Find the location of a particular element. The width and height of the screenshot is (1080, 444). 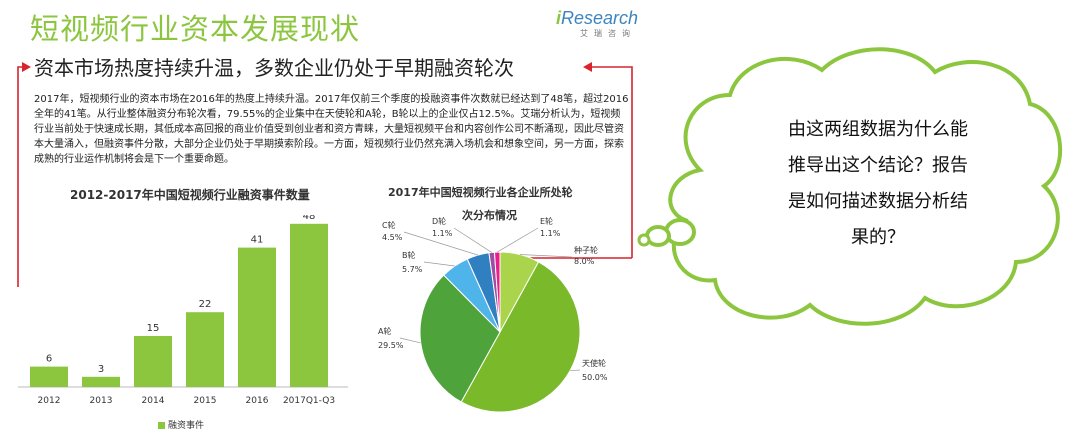

pie-slice-value: 5.7% is located at coordinates (412, 269).